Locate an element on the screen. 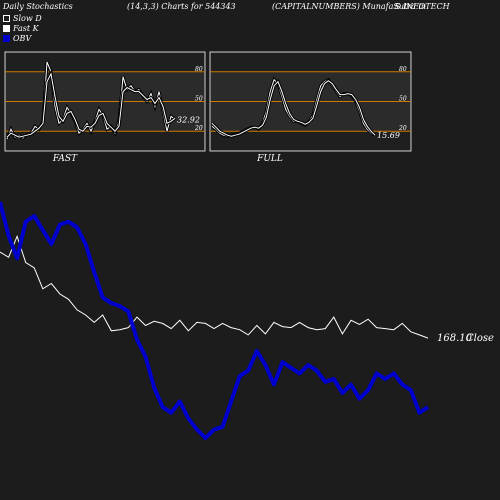 This screenshot has height=500, width=500. legend-item-slow-d: Slow D is located at coordinates (22, 18).